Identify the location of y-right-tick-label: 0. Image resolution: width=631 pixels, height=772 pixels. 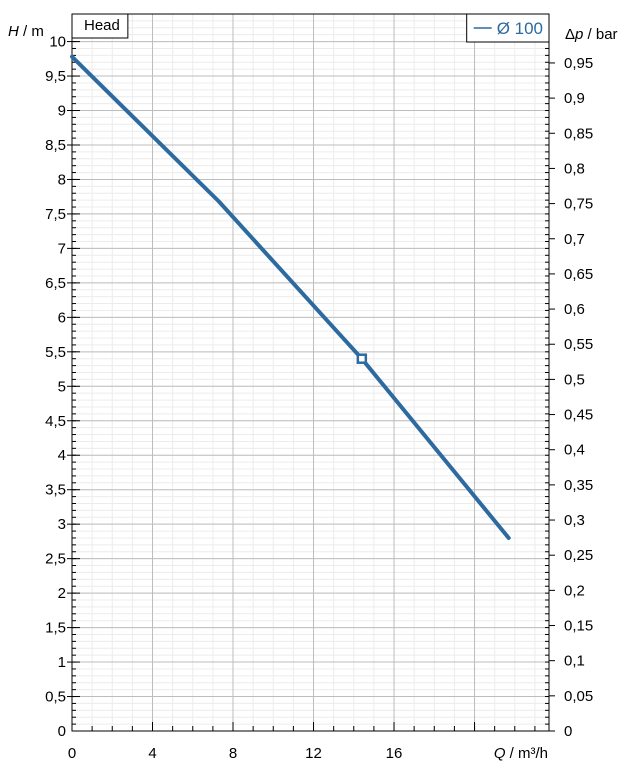
(568, 731).